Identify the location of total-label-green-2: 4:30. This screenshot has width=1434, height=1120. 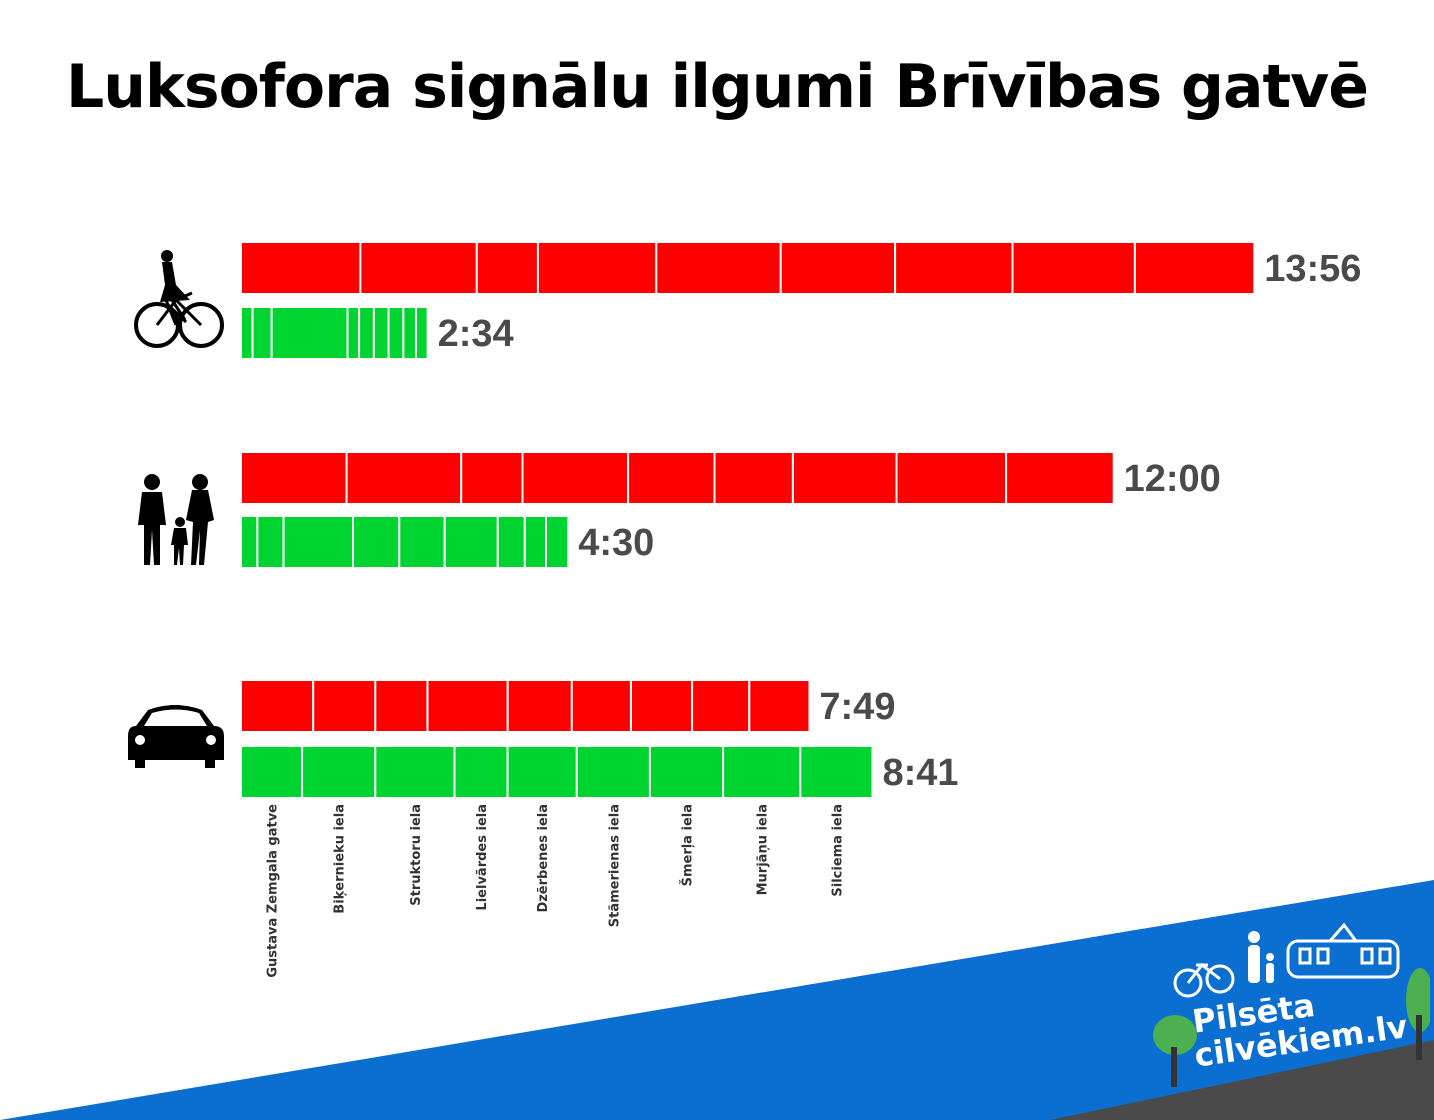
(616, 543).